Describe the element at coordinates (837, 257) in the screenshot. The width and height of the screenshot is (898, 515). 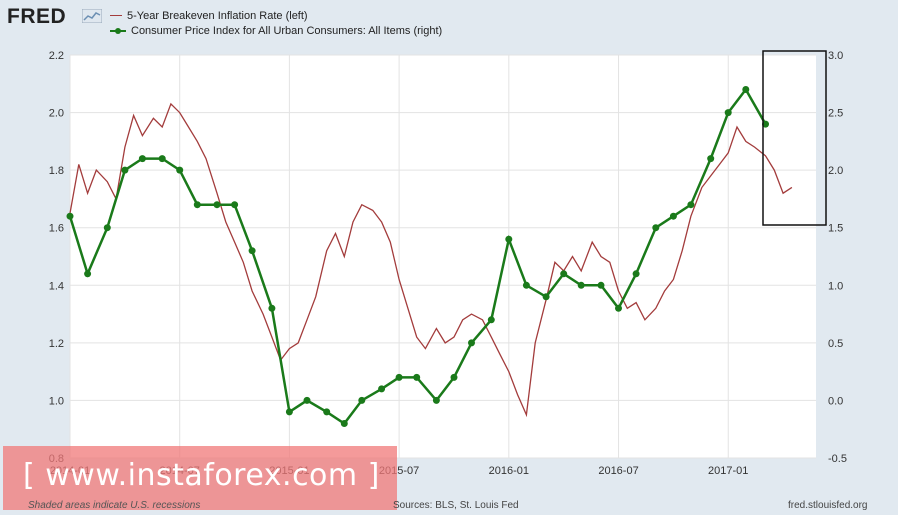
I see `right-axis: -0.5 0.0 0.5 1.0 1.5 2.0 2.5 3.0` at that location.